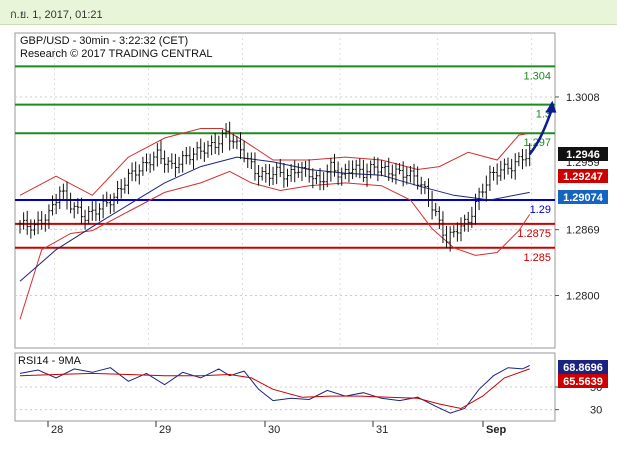 The image size is (617, 450). Describe the element at coordinates (165, 430) in the screenshot. I see `x-tick-label: 29` at that location.